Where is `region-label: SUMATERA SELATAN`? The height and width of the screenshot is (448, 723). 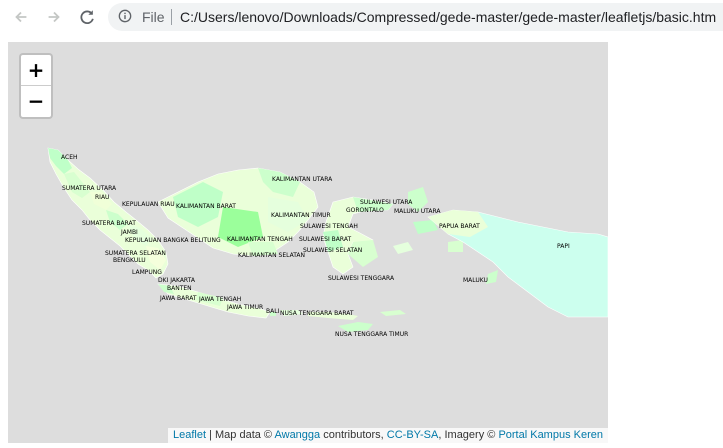 region-label: SUMATERA SELATAN is located at coordinates (135, 253).